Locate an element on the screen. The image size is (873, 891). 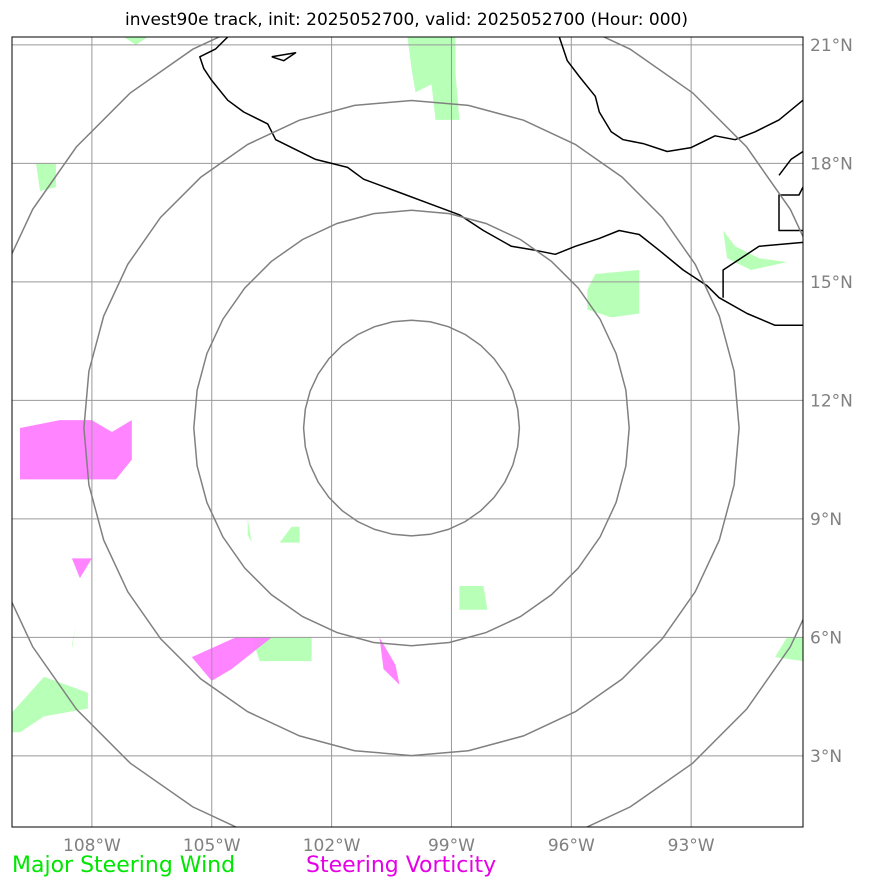
latitude-tick-label: 6°N is located at coordinates (826, 638).